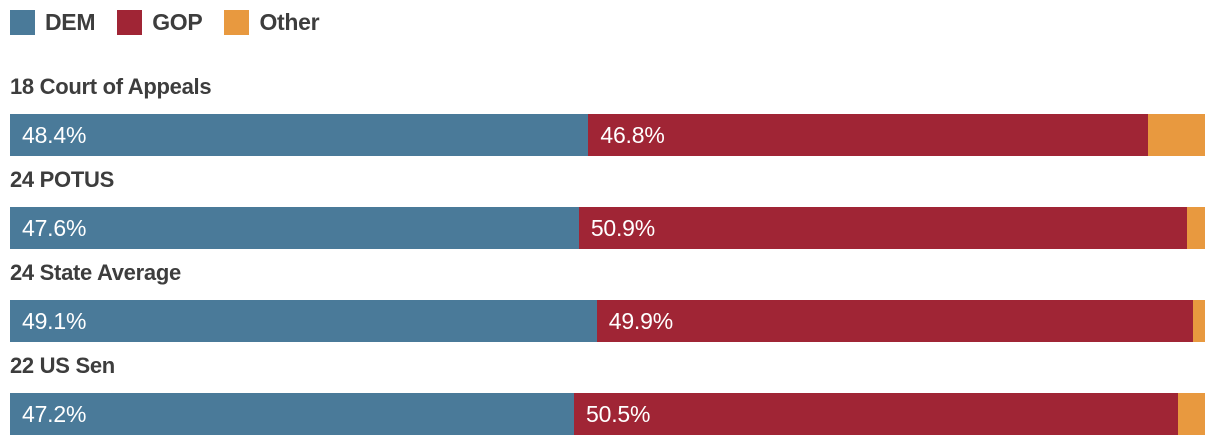 This screenshot has width=1220, height=440. Describe the element at coordinates (895, 321) in the screenshot. I see `gop-bar-segment: 49.9%` at that location.